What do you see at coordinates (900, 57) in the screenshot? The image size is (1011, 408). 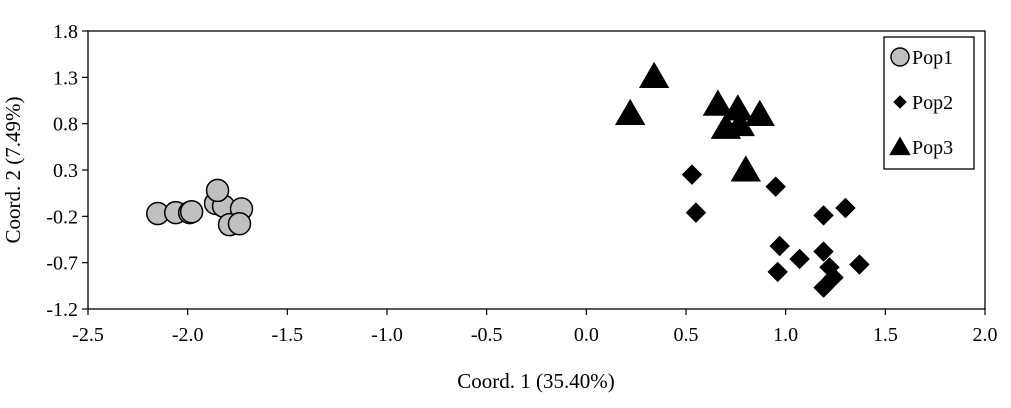 I see `legend-circle-icon` at bounding box center [900, 57].